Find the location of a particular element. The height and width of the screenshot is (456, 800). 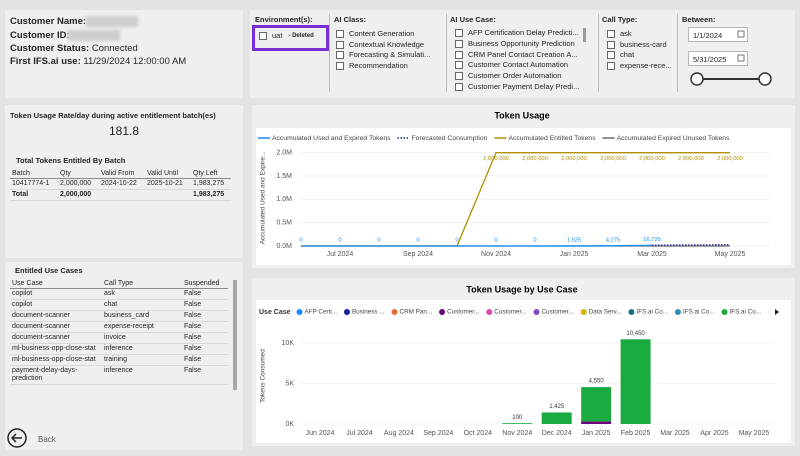

scrollbar is located at coordinates (235, 335).